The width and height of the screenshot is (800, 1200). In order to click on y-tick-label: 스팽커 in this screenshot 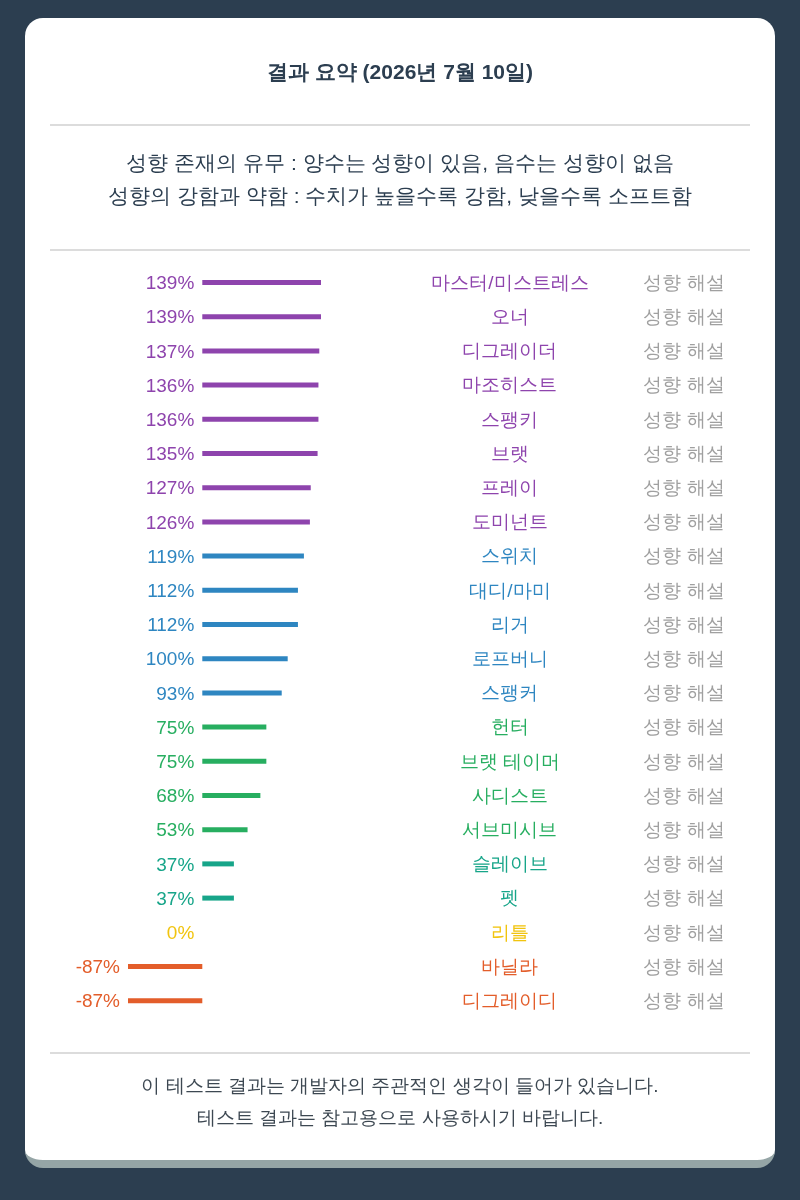, I will do `click(510, 693)`.